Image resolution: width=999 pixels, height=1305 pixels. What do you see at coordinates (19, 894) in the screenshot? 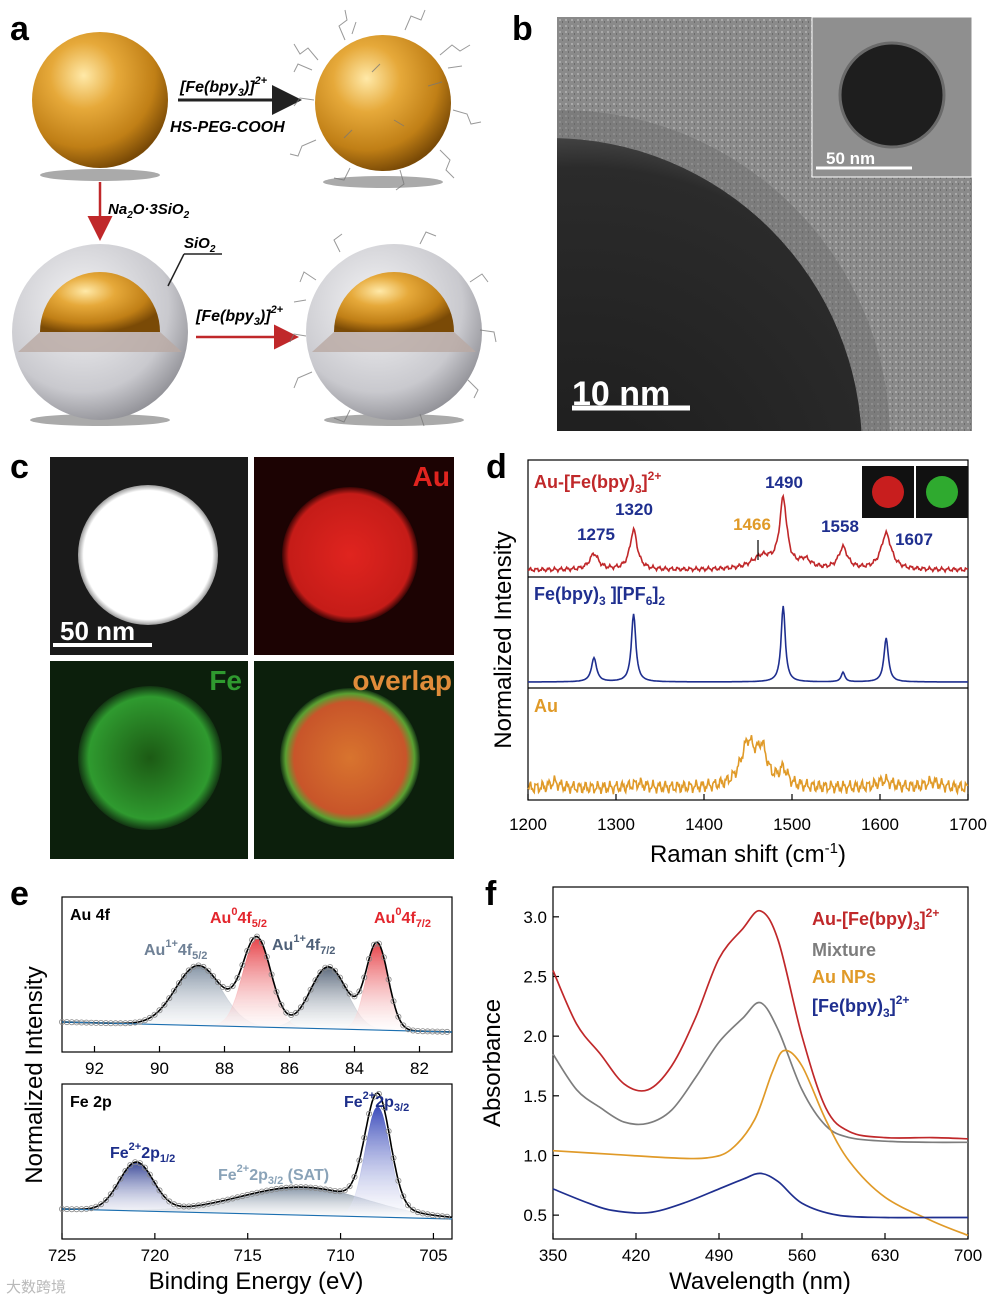
I see `panel-label-e: e` at bounding box center [19, 894].